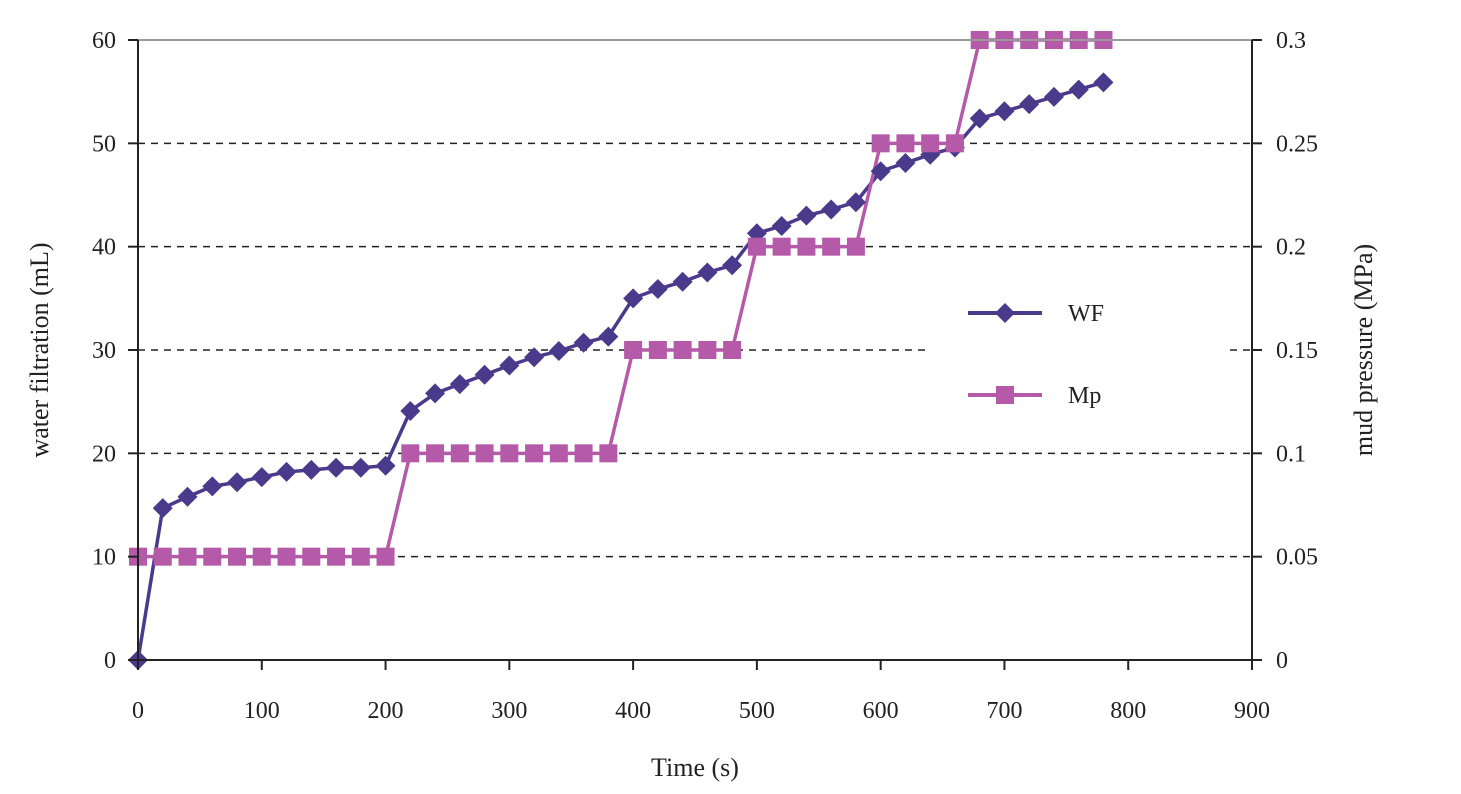  What do you see at coordinates (1297, 558) in the screenshot?
I see `y2-tick-label: 0.05` at bounding box center [1297, 558].